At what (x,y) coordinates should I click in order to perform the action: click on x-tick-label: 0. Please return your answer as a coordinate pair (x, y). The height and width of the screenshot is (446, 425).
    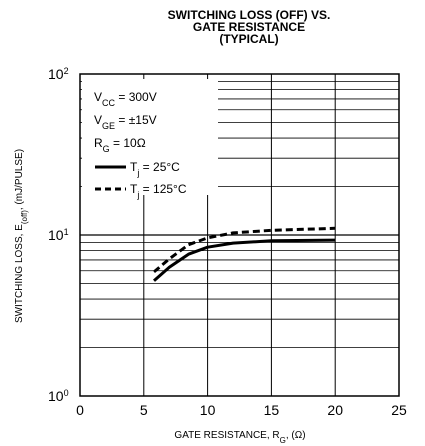
    Looking at the image, I should click on (80, 410).